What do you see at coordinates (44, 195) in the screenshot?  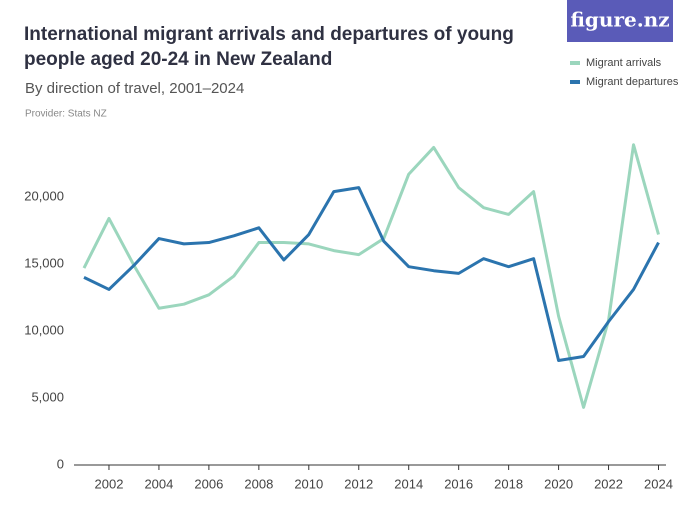 I see `y-tick-label: 20,000` at bounding box center [44, 195].